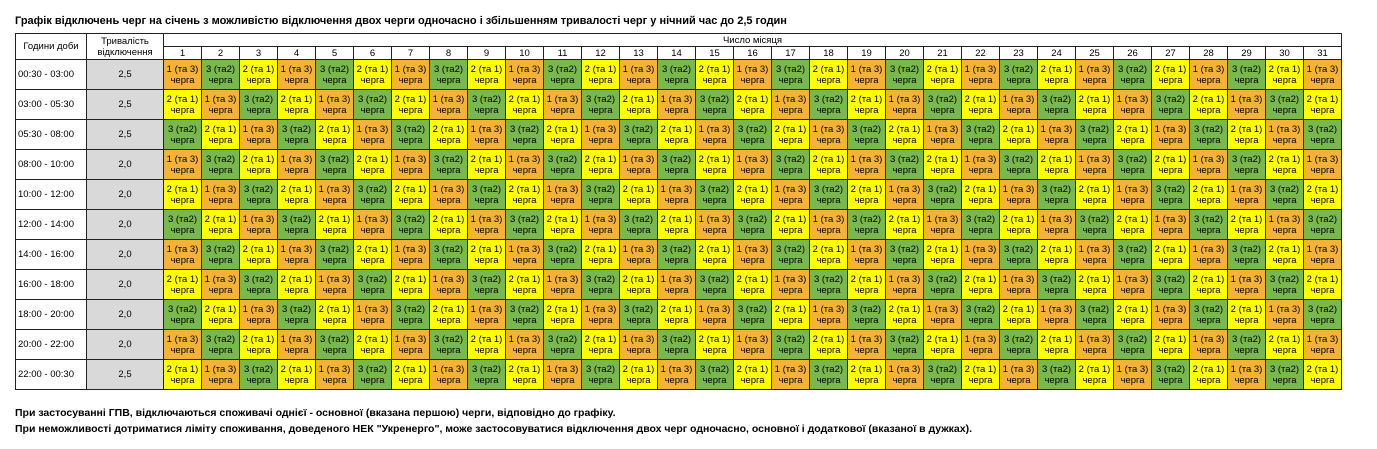 The height and width of the screenshot is (449, 1377). I want to click on duration: 2,5, so click(125, 134).